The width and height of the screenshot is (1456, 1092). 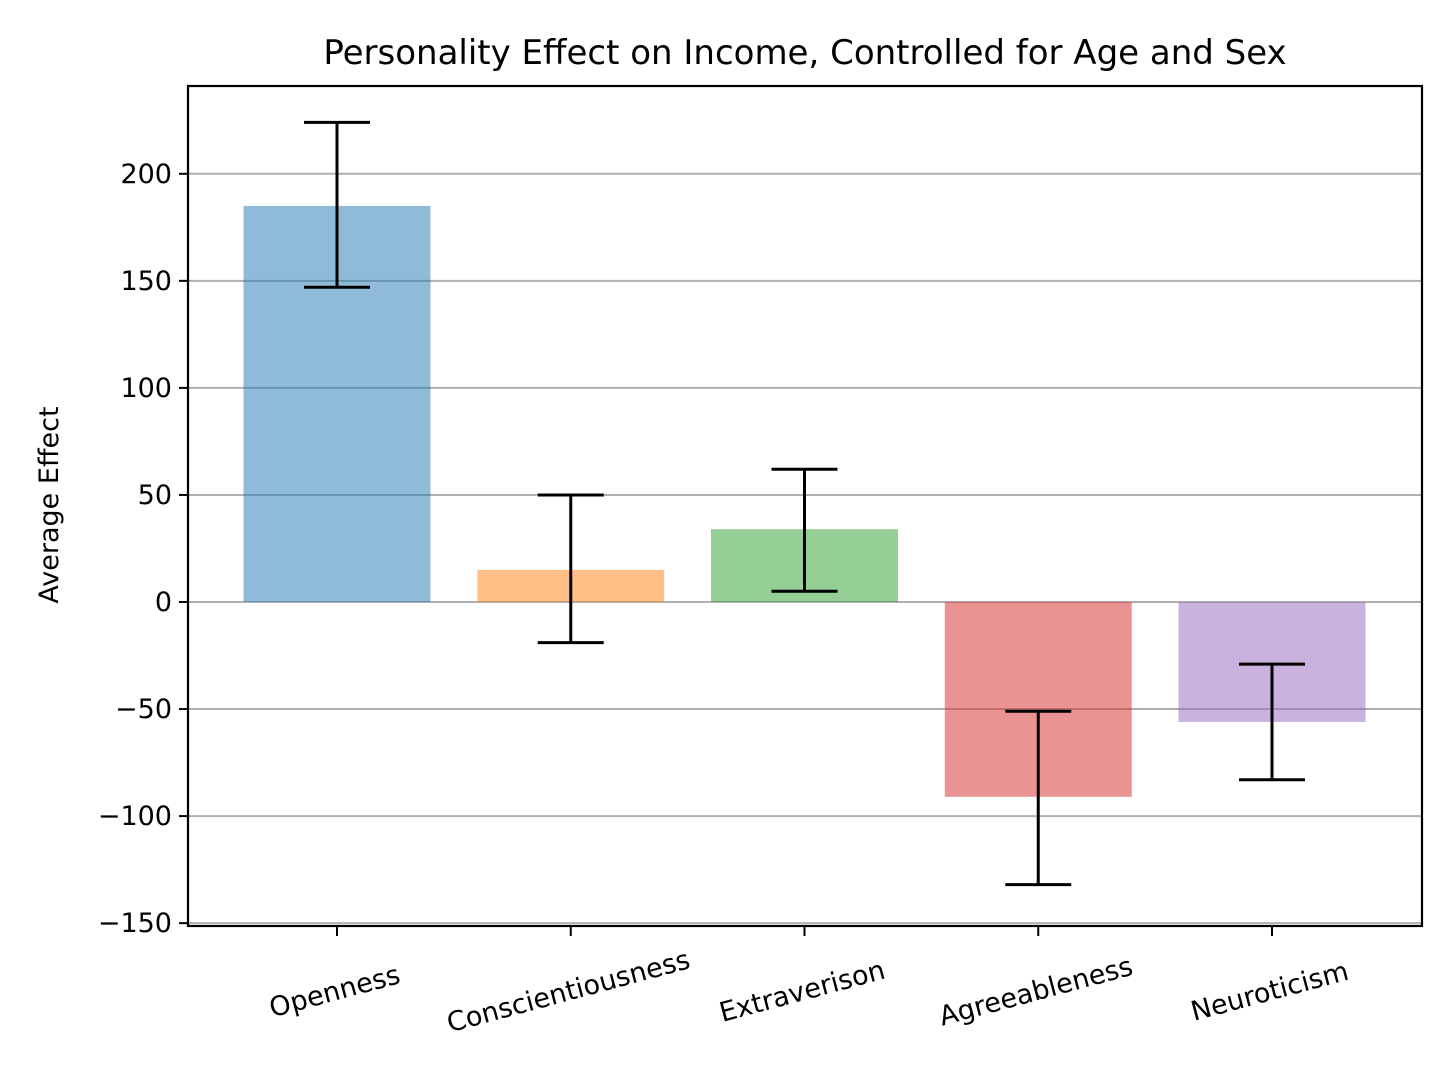 What do you see at coordinates (334, 991) in the screenshot?
I see `x-tick-label: Openness` at bounding box center [334, 991].